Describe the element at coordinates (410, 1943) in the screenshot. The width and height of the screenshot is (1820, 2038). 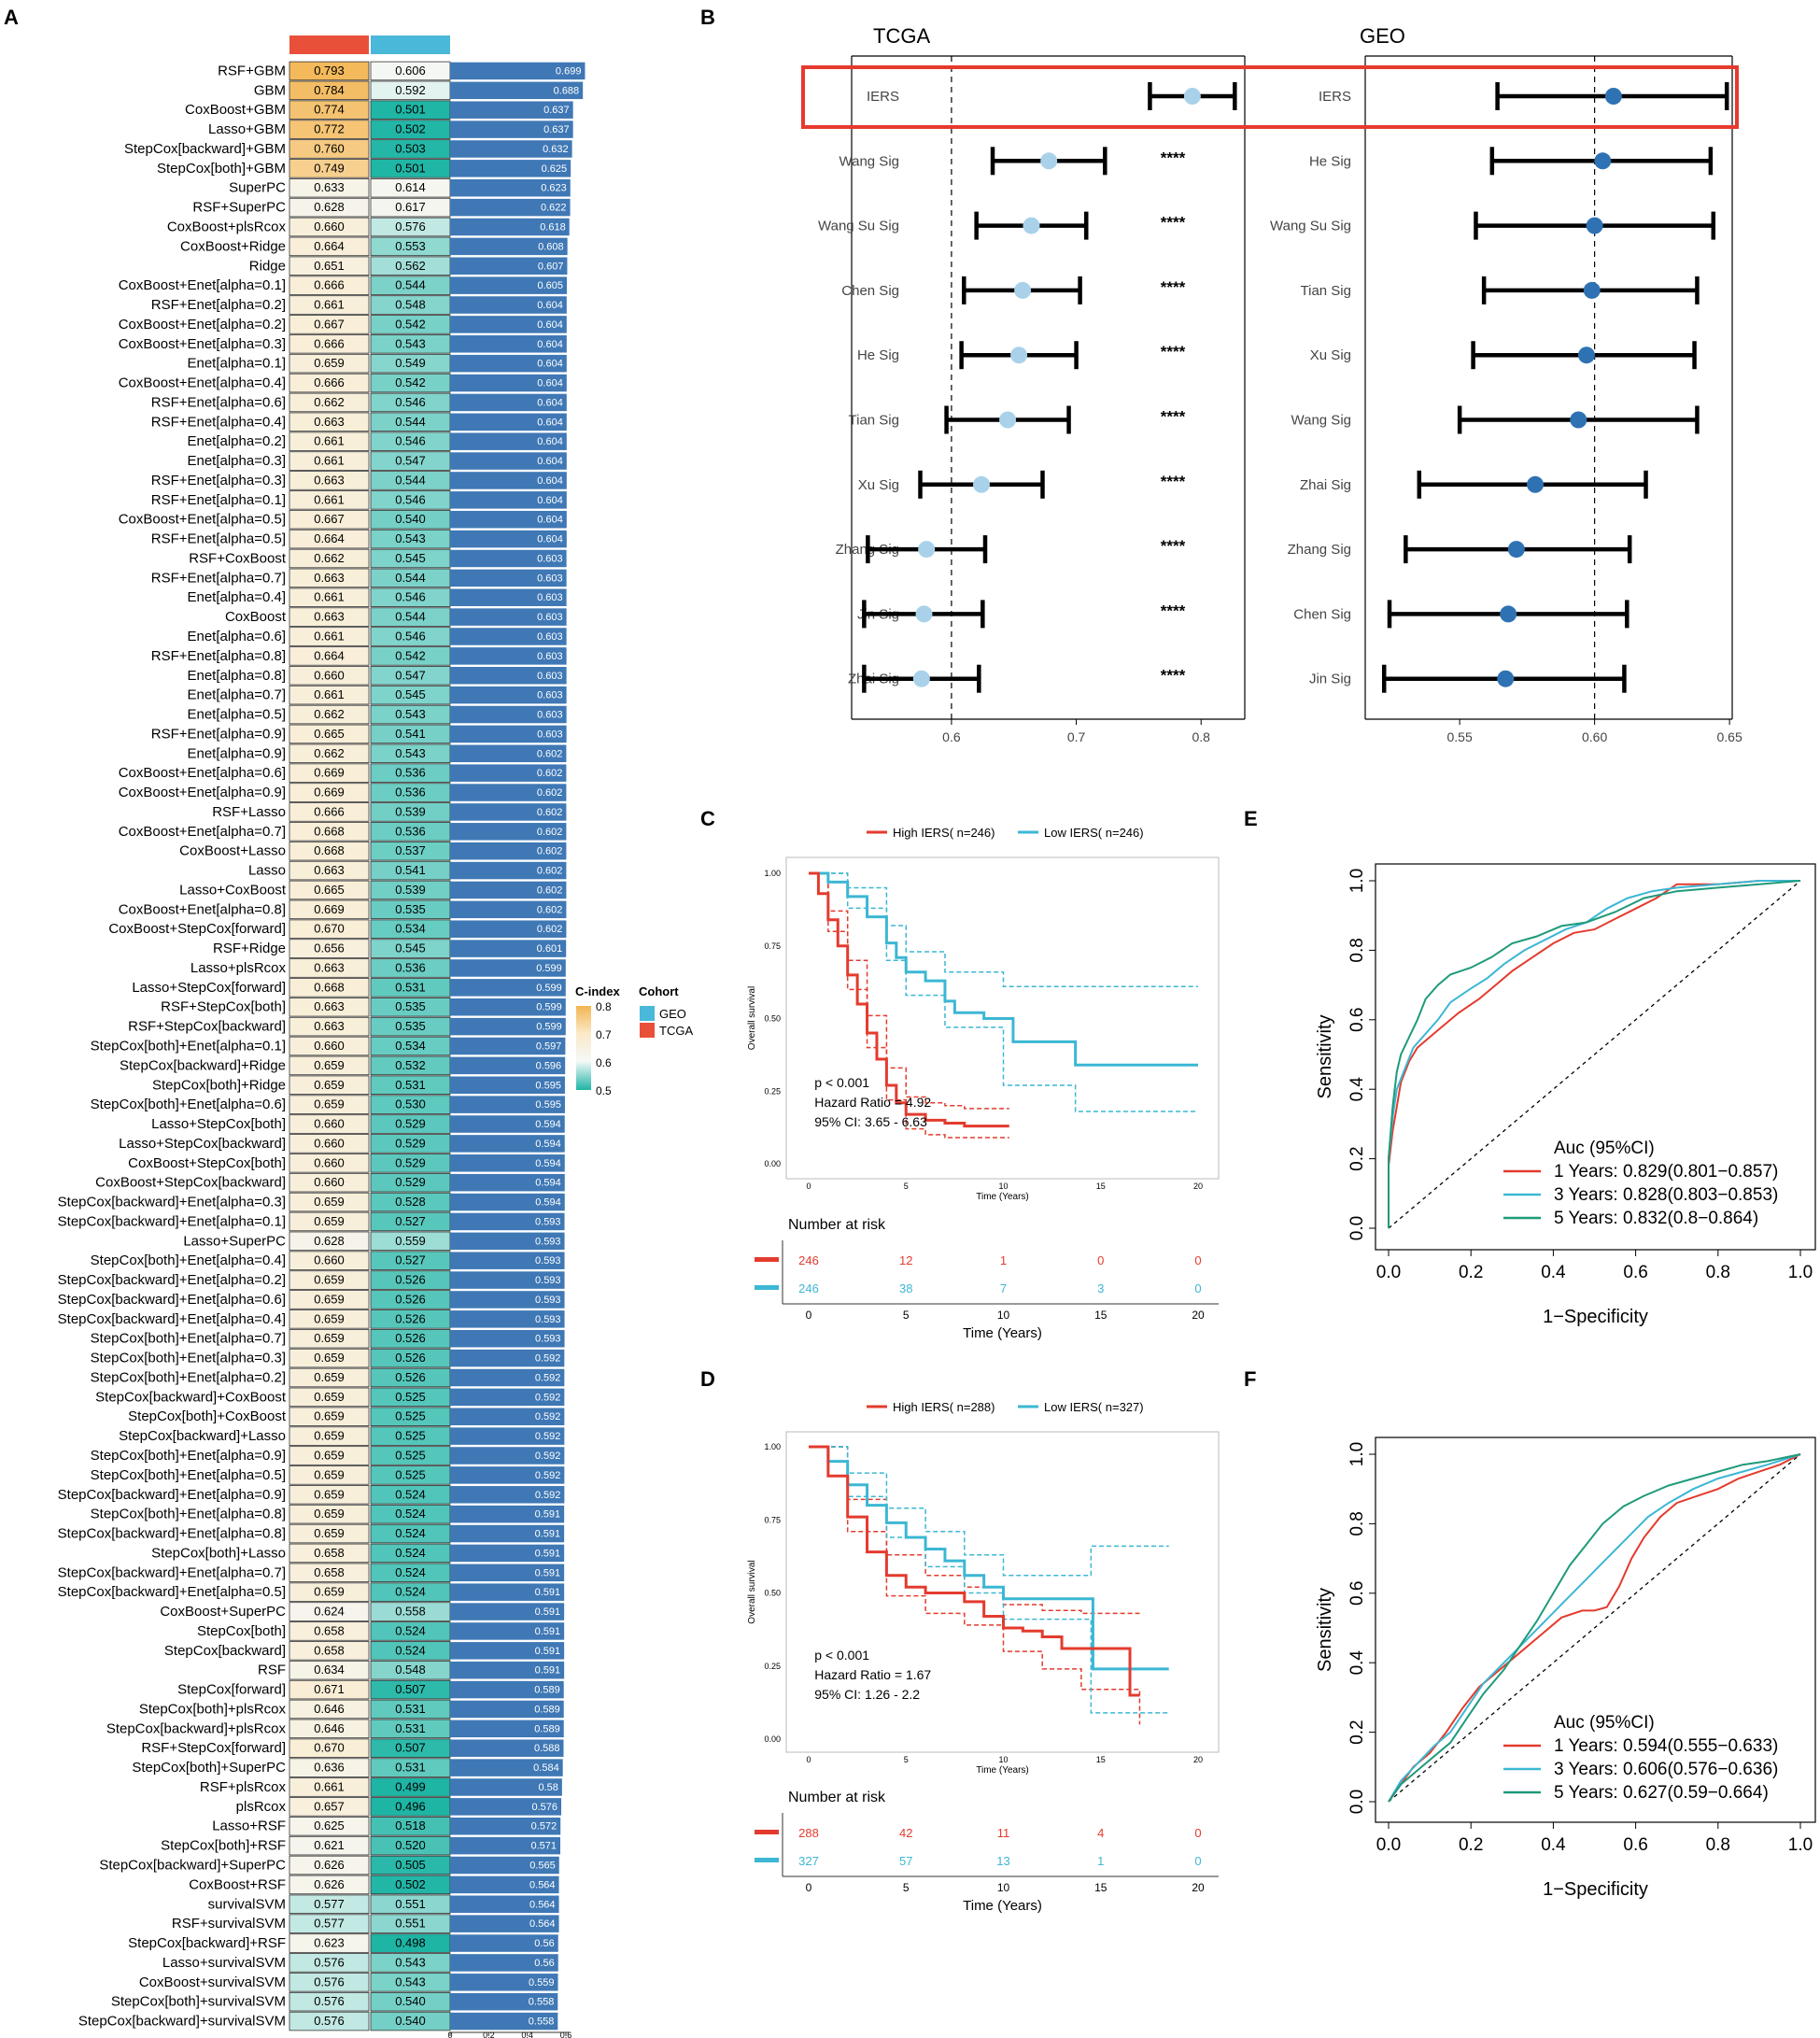
I see `heatmap-value-geo: 0.498` at that location.